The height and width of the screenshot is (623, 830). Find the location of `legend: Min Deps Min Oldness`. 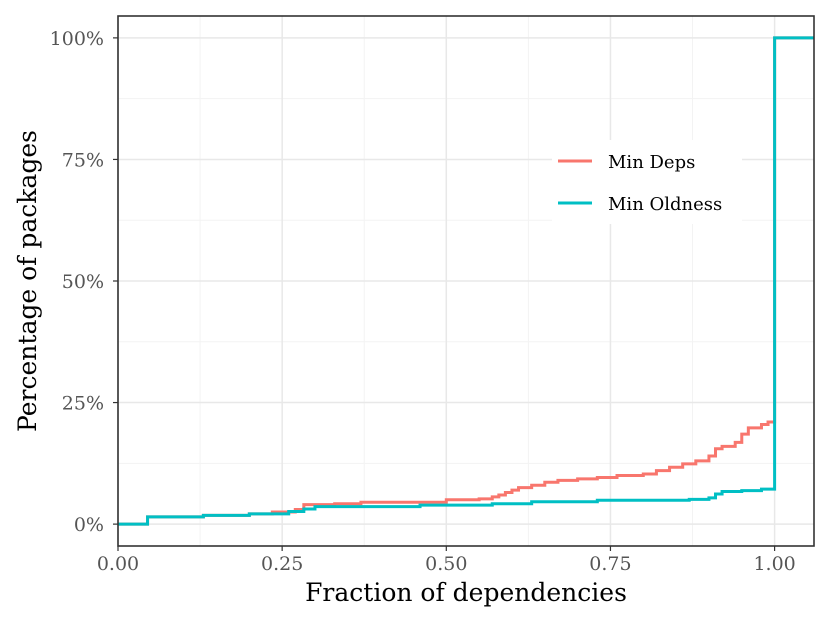

legend: Min Deps Min Oldness is located at coordinates (647, 182).